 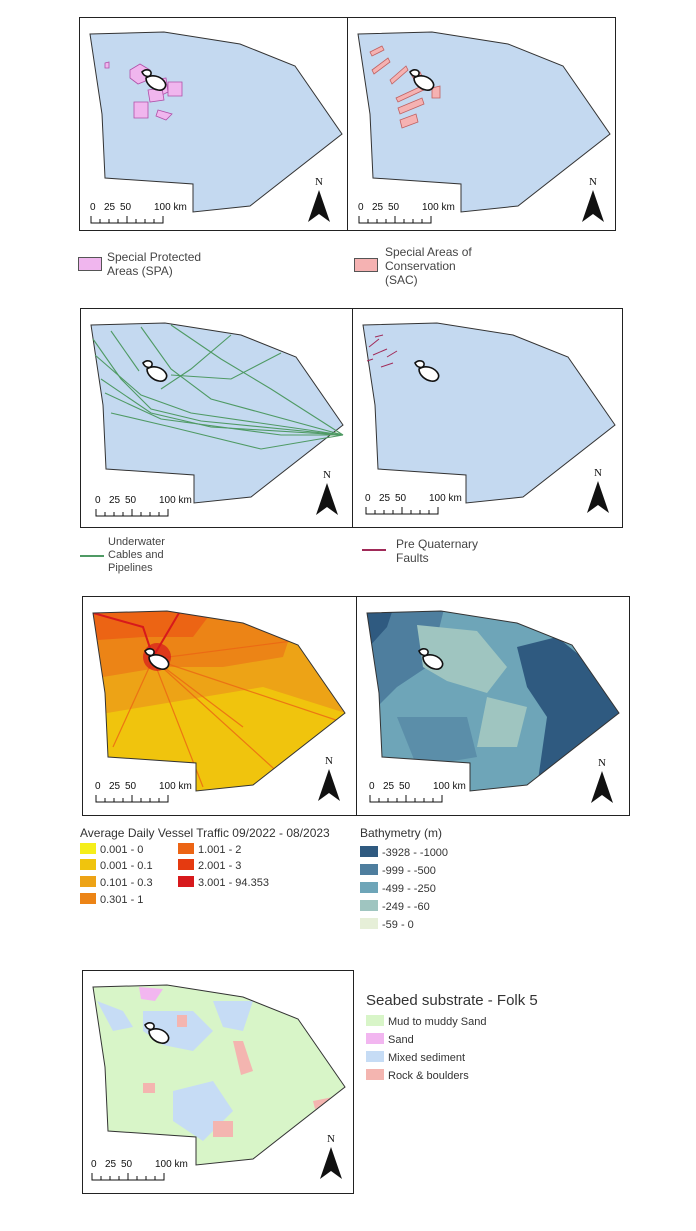 What do you see at coordinates (92, 556) in the screenshot?
I see `cables-legend-swatch` at bounding box center [92, 556].